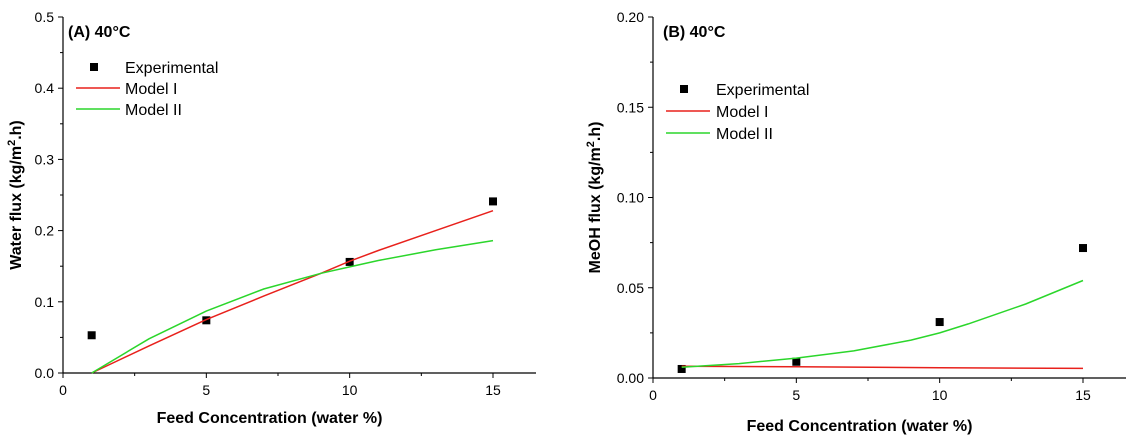  What do you see at coordinates (94, 67) in the screenshot?
I see `legend-marker-experimental-a` at bounding box center [94, 67].